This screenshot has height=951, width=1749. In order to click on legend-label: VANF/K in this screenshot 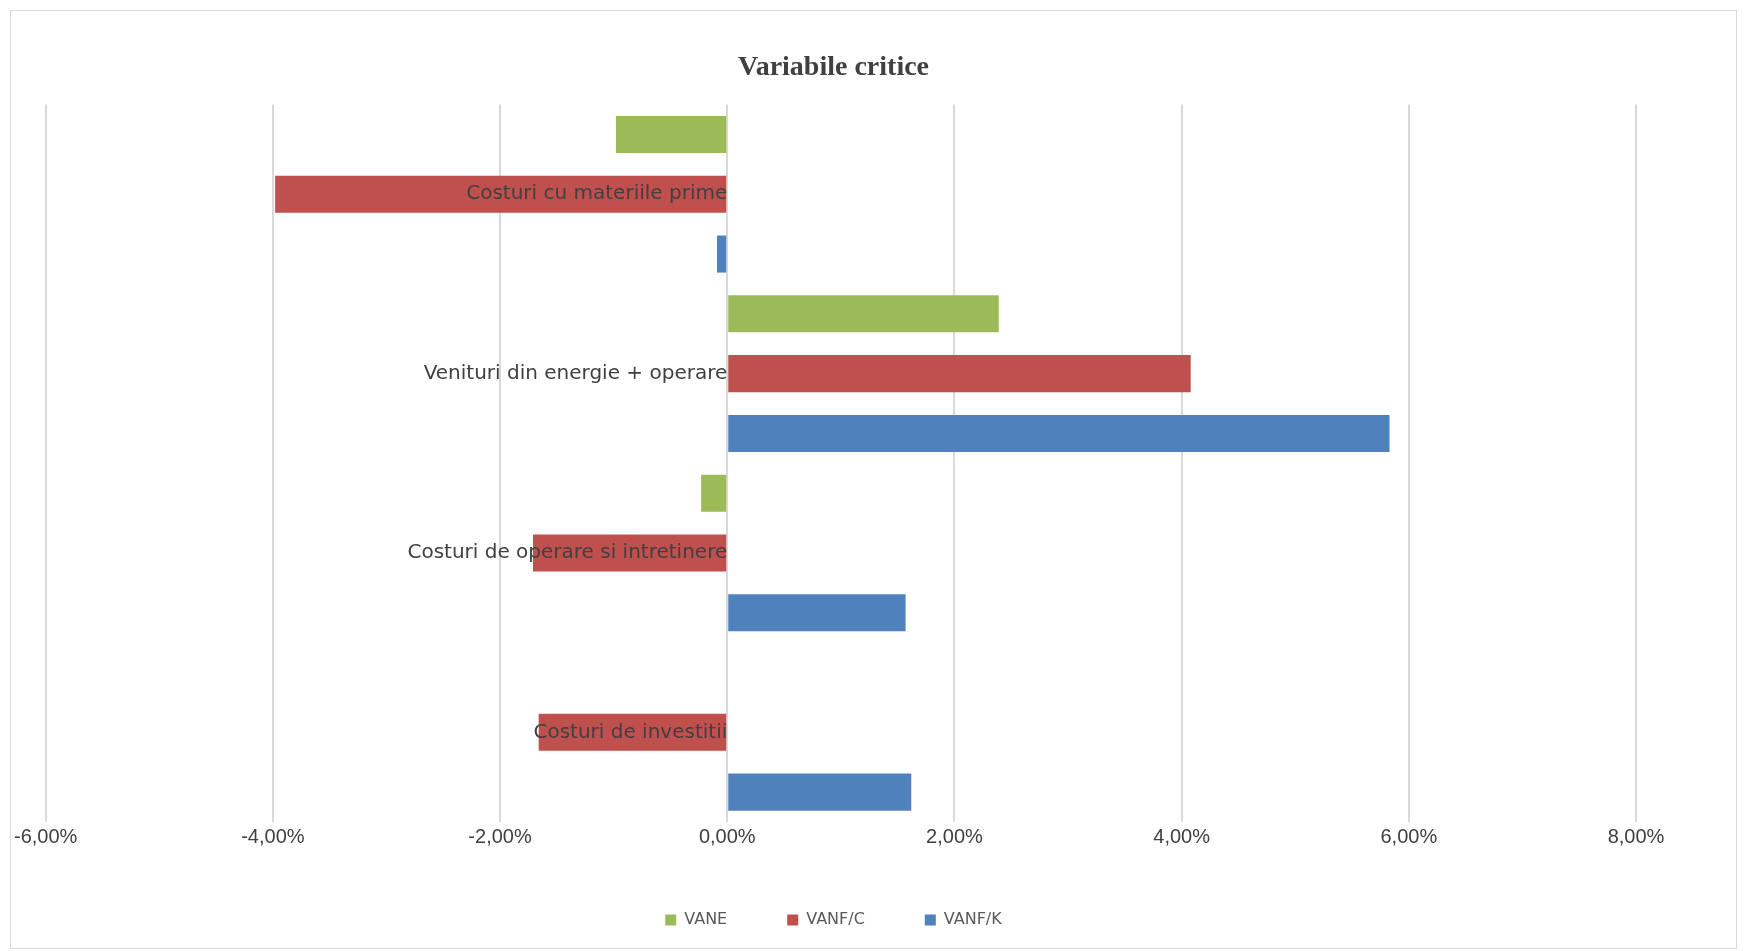, I will do `click(973, 919)`.